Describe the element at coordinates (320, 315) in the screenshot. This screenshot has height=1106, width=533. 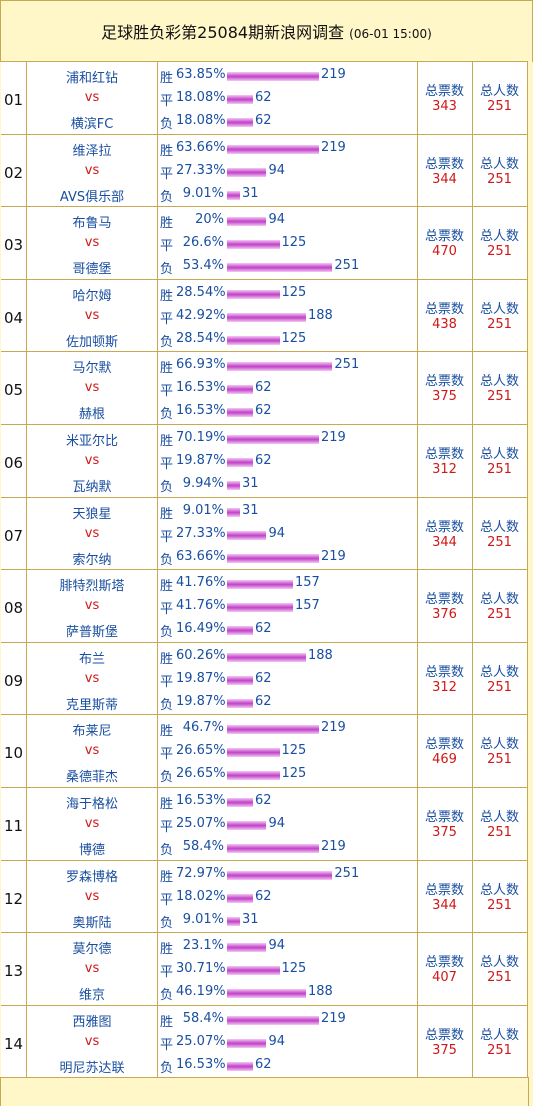
I see `vote-count: 188` at that location.